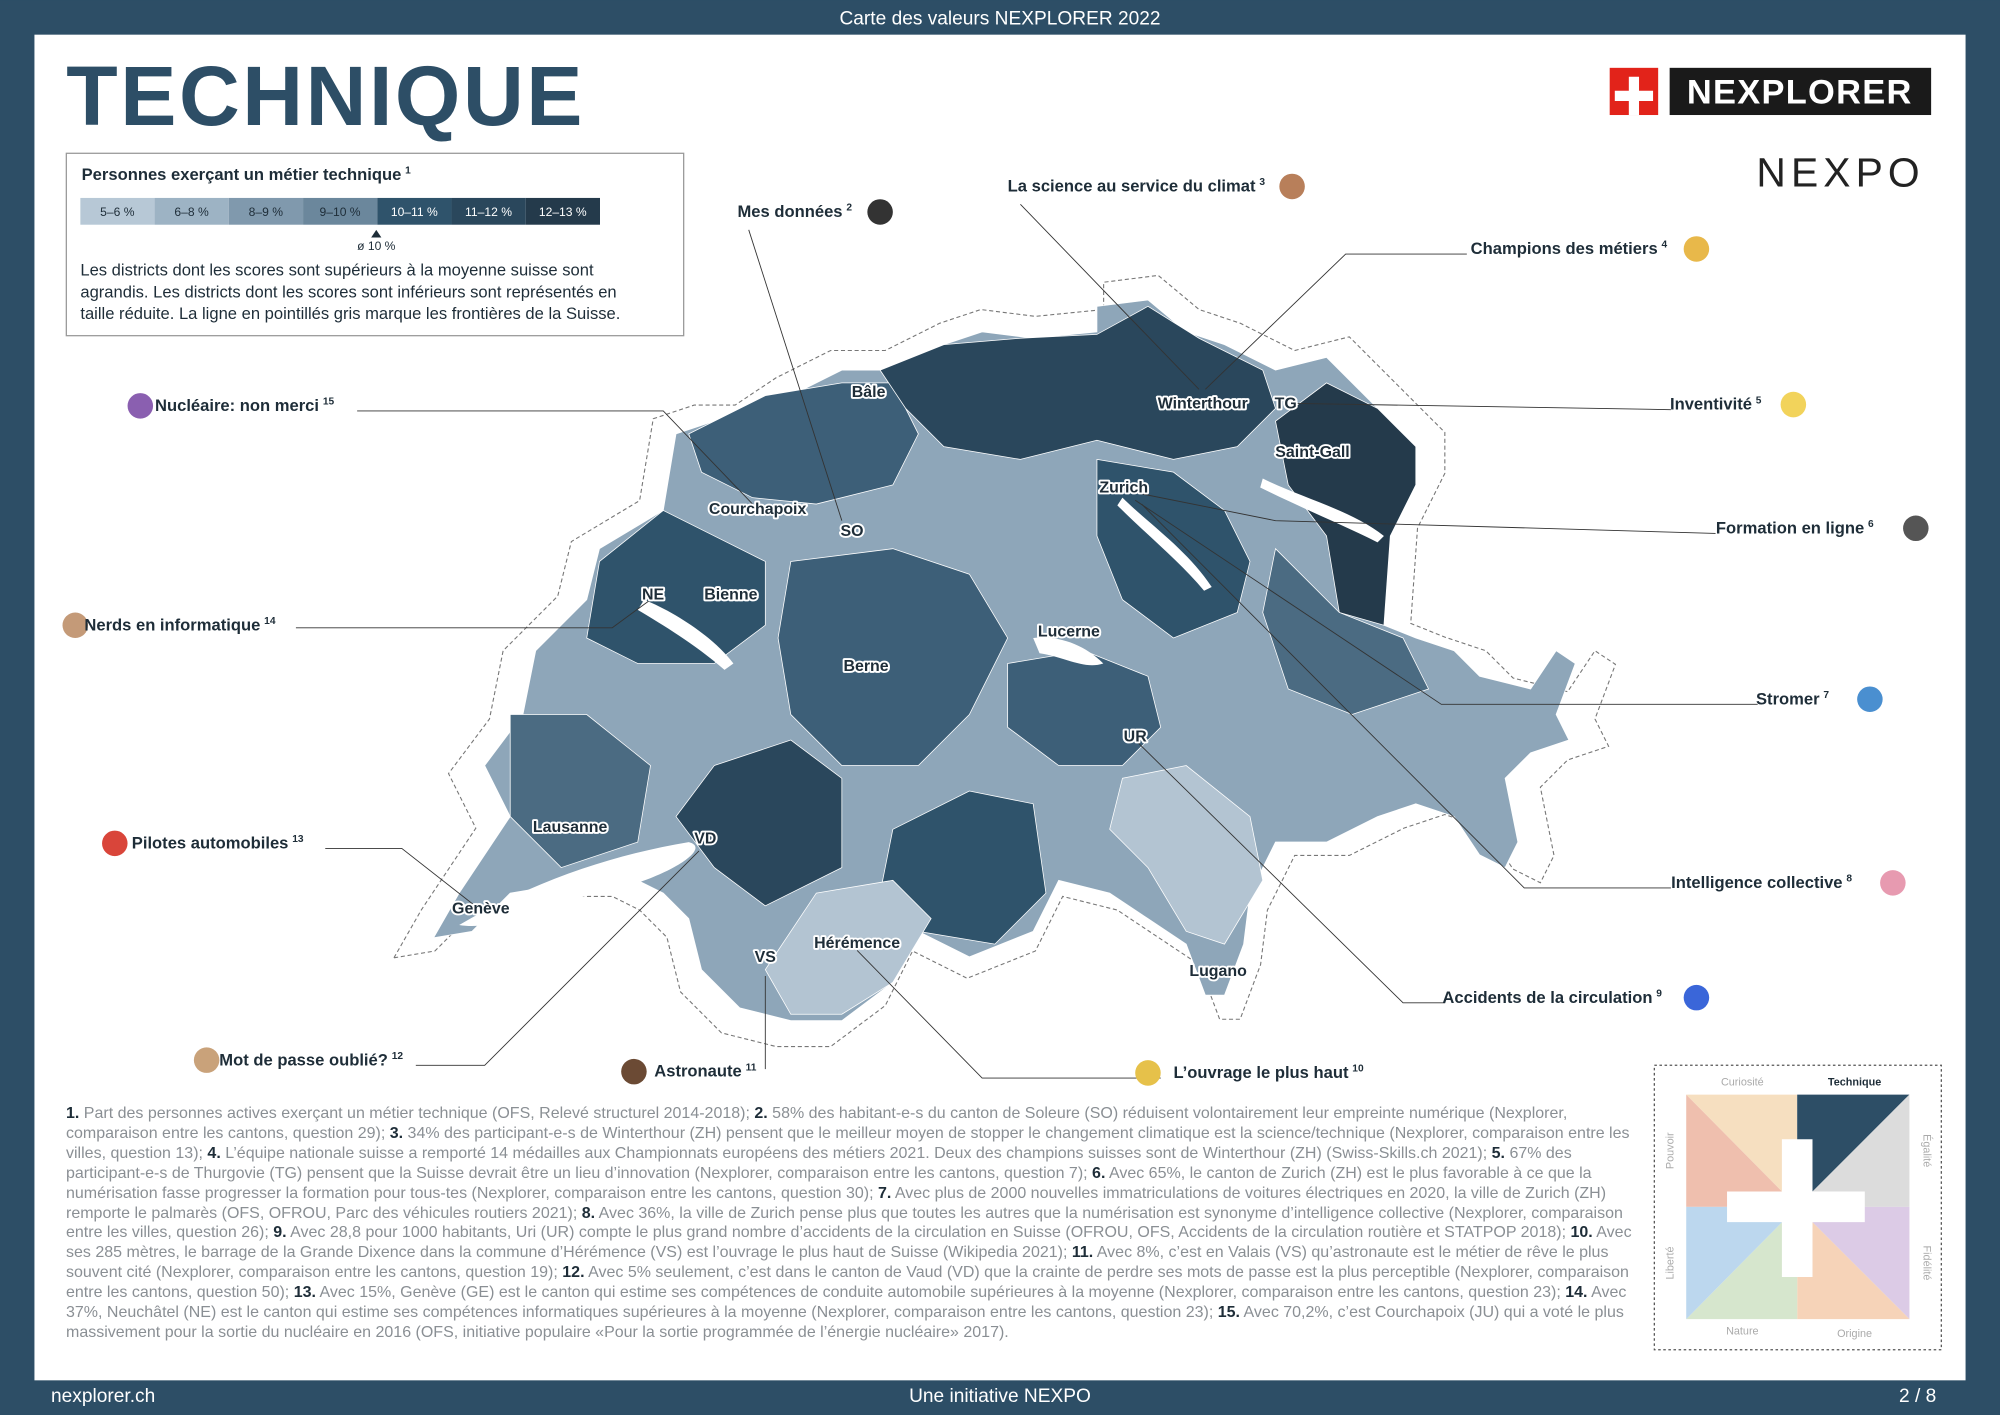 This screenshot has width=2000, height=1415. What do you see at coordinates (884, 1193) in the screenshot?
I see `footnote-number: 7.` at bounding box center [884, 1193].